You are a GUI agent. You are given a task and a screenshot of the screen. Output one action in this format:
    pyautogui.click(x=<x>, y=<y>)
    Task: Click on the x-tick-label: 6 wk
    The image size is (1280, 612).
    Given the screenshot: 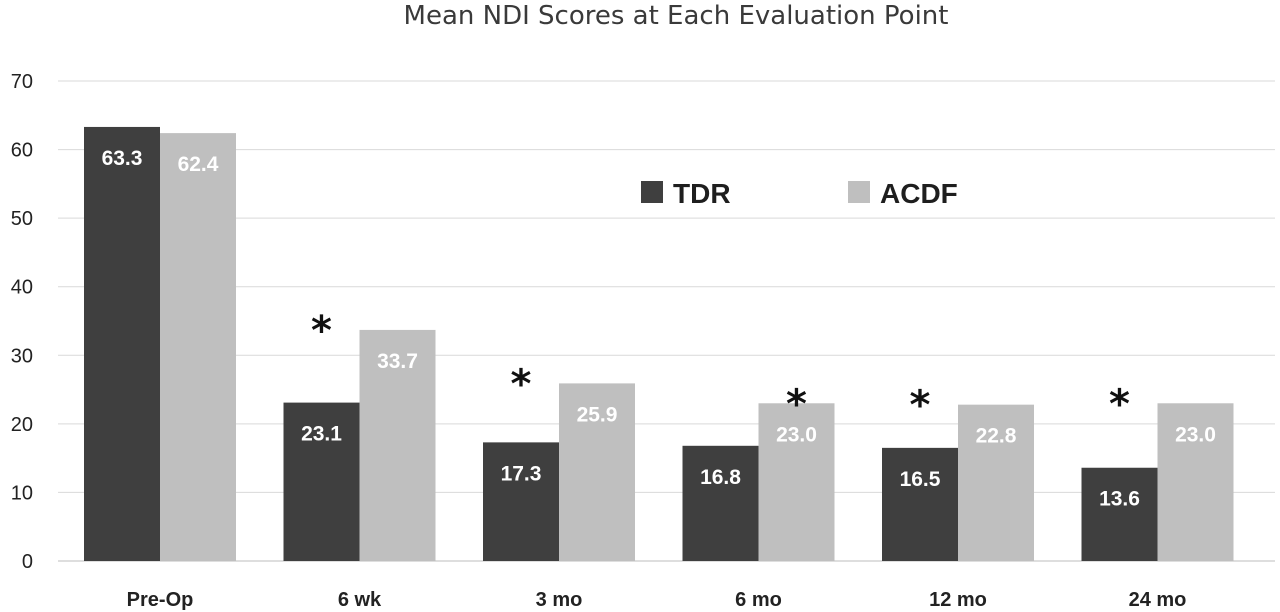 What is the action you would take?
    pyautogui.click(x=360, y=600)
    